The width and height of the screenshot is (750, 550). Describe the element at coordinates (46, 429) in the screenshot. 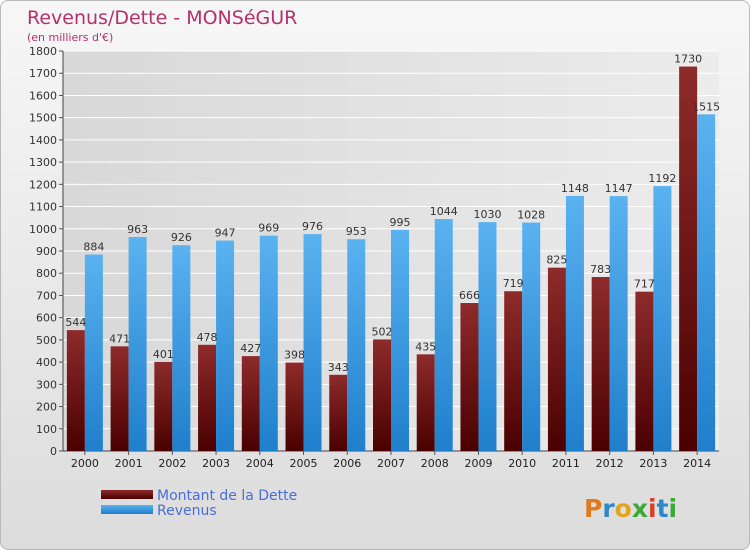

I see `y-tick-label: 100` at that location.